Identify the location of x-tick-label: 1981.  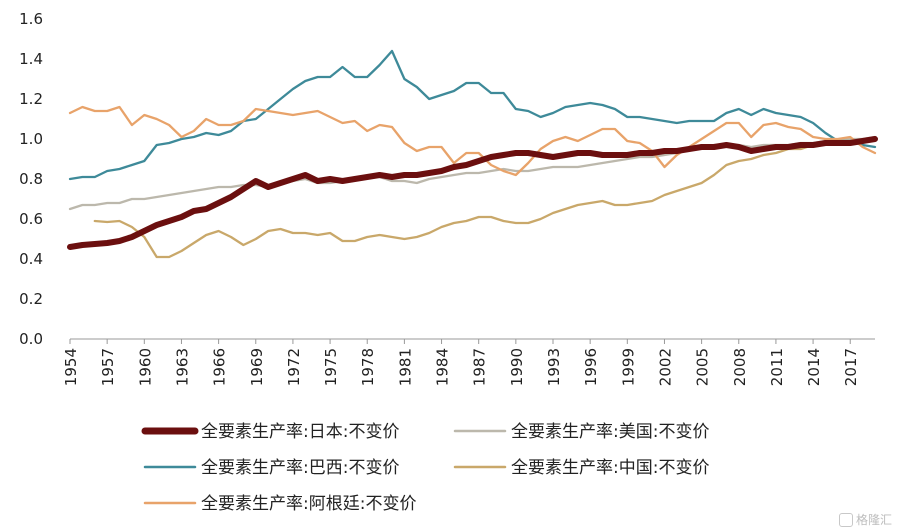
(405, 367).